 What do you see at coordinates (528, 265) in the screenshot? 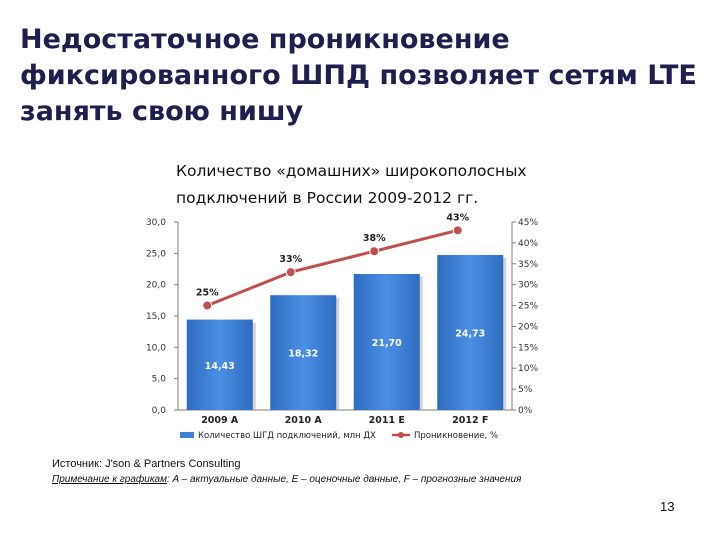
I see `right-tick-label: 35%` at bounding box center [528, 265].